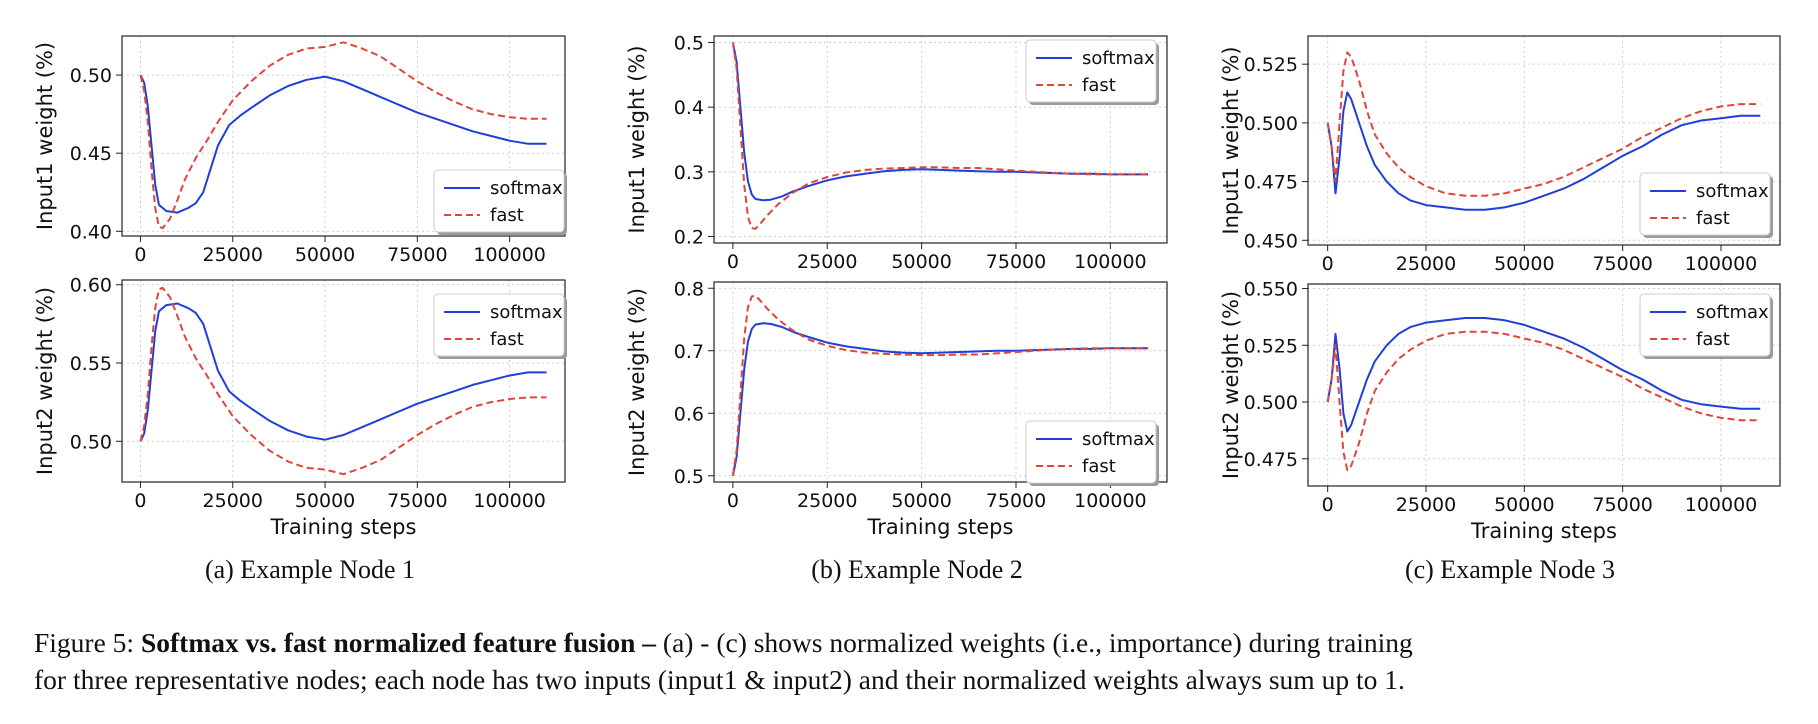 This screenshot has width=1818, height=724. I want to click on y-tick-label: 0.550, so click(1271, 290).